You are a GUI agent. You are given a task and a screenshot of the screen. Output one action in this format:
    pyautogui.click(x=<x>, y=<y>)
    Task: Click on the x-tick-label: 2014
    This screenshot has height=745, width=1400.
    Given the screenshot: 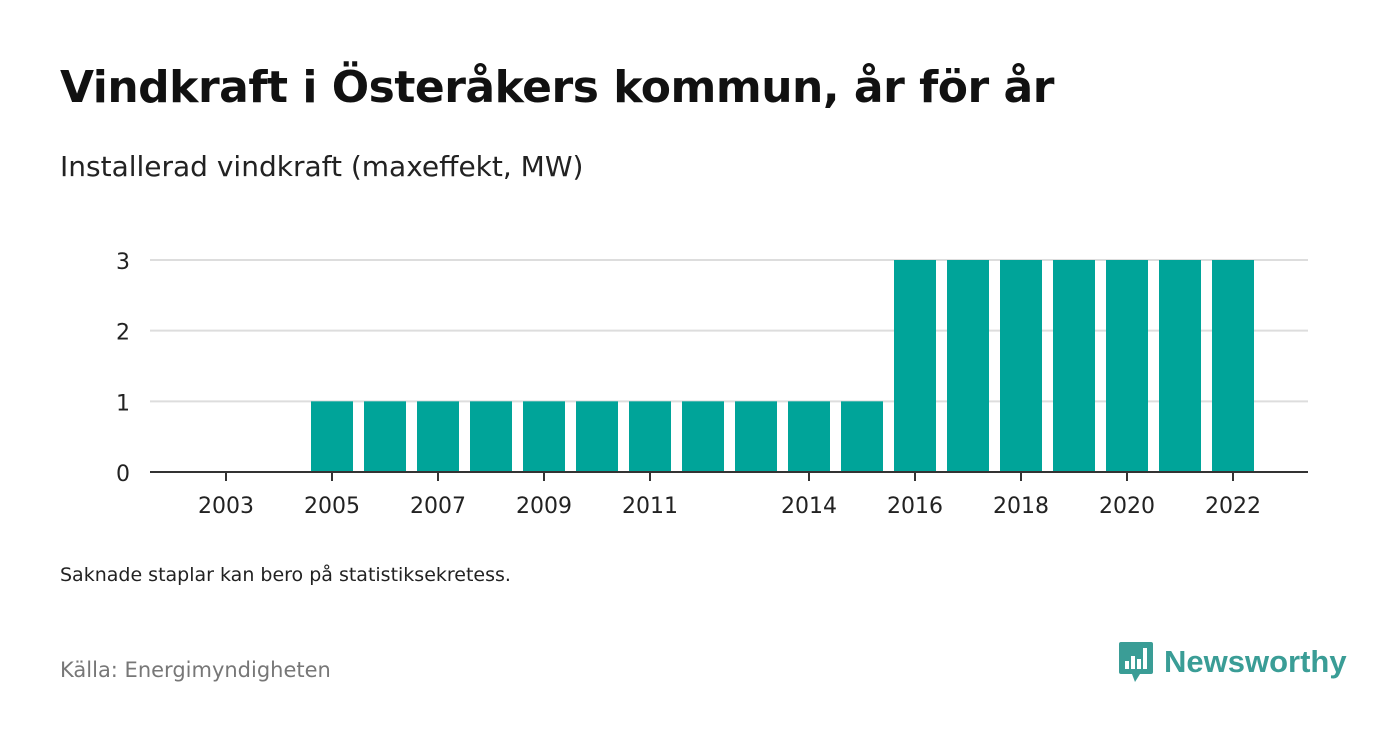 What is the action you would take?
    pyautogui.click(x=809, y=506)
    